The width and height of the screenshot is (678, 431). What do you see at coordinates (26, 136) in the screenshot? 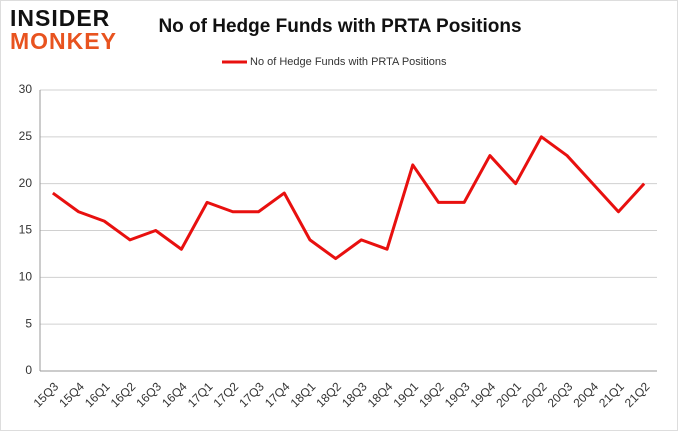
I see `y-tick-label: 25` at bounding box center [26, 136].